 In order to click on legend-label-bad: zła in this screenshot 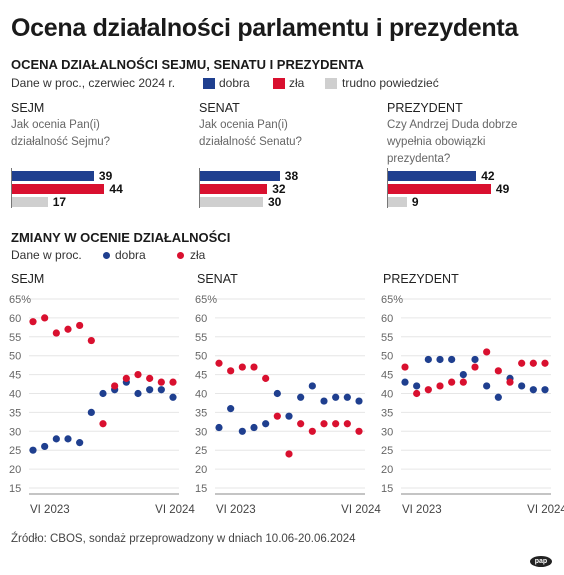, I will do `click(297, 83)`.